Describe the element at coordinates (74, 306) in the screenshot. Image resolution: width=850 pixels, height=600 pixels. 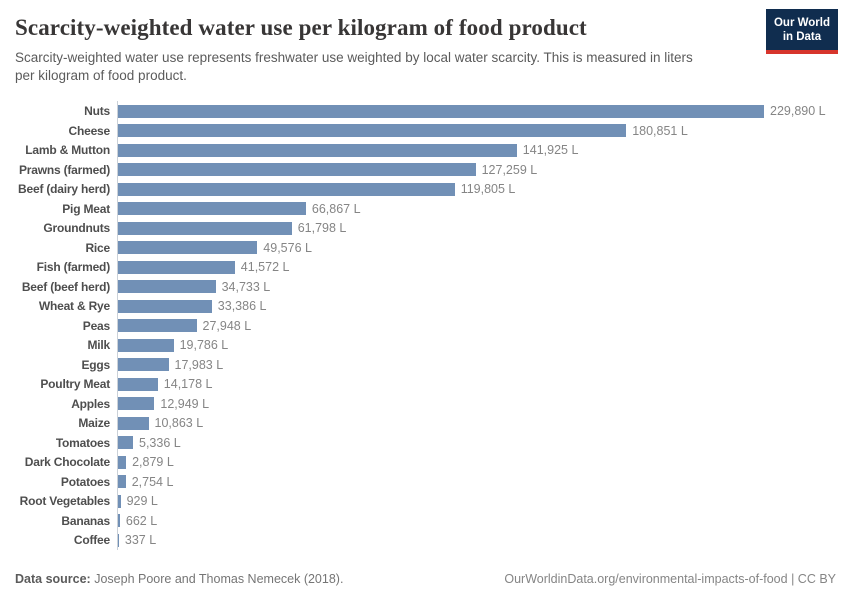
I see `category-label: Wheat & Rye` at that location.